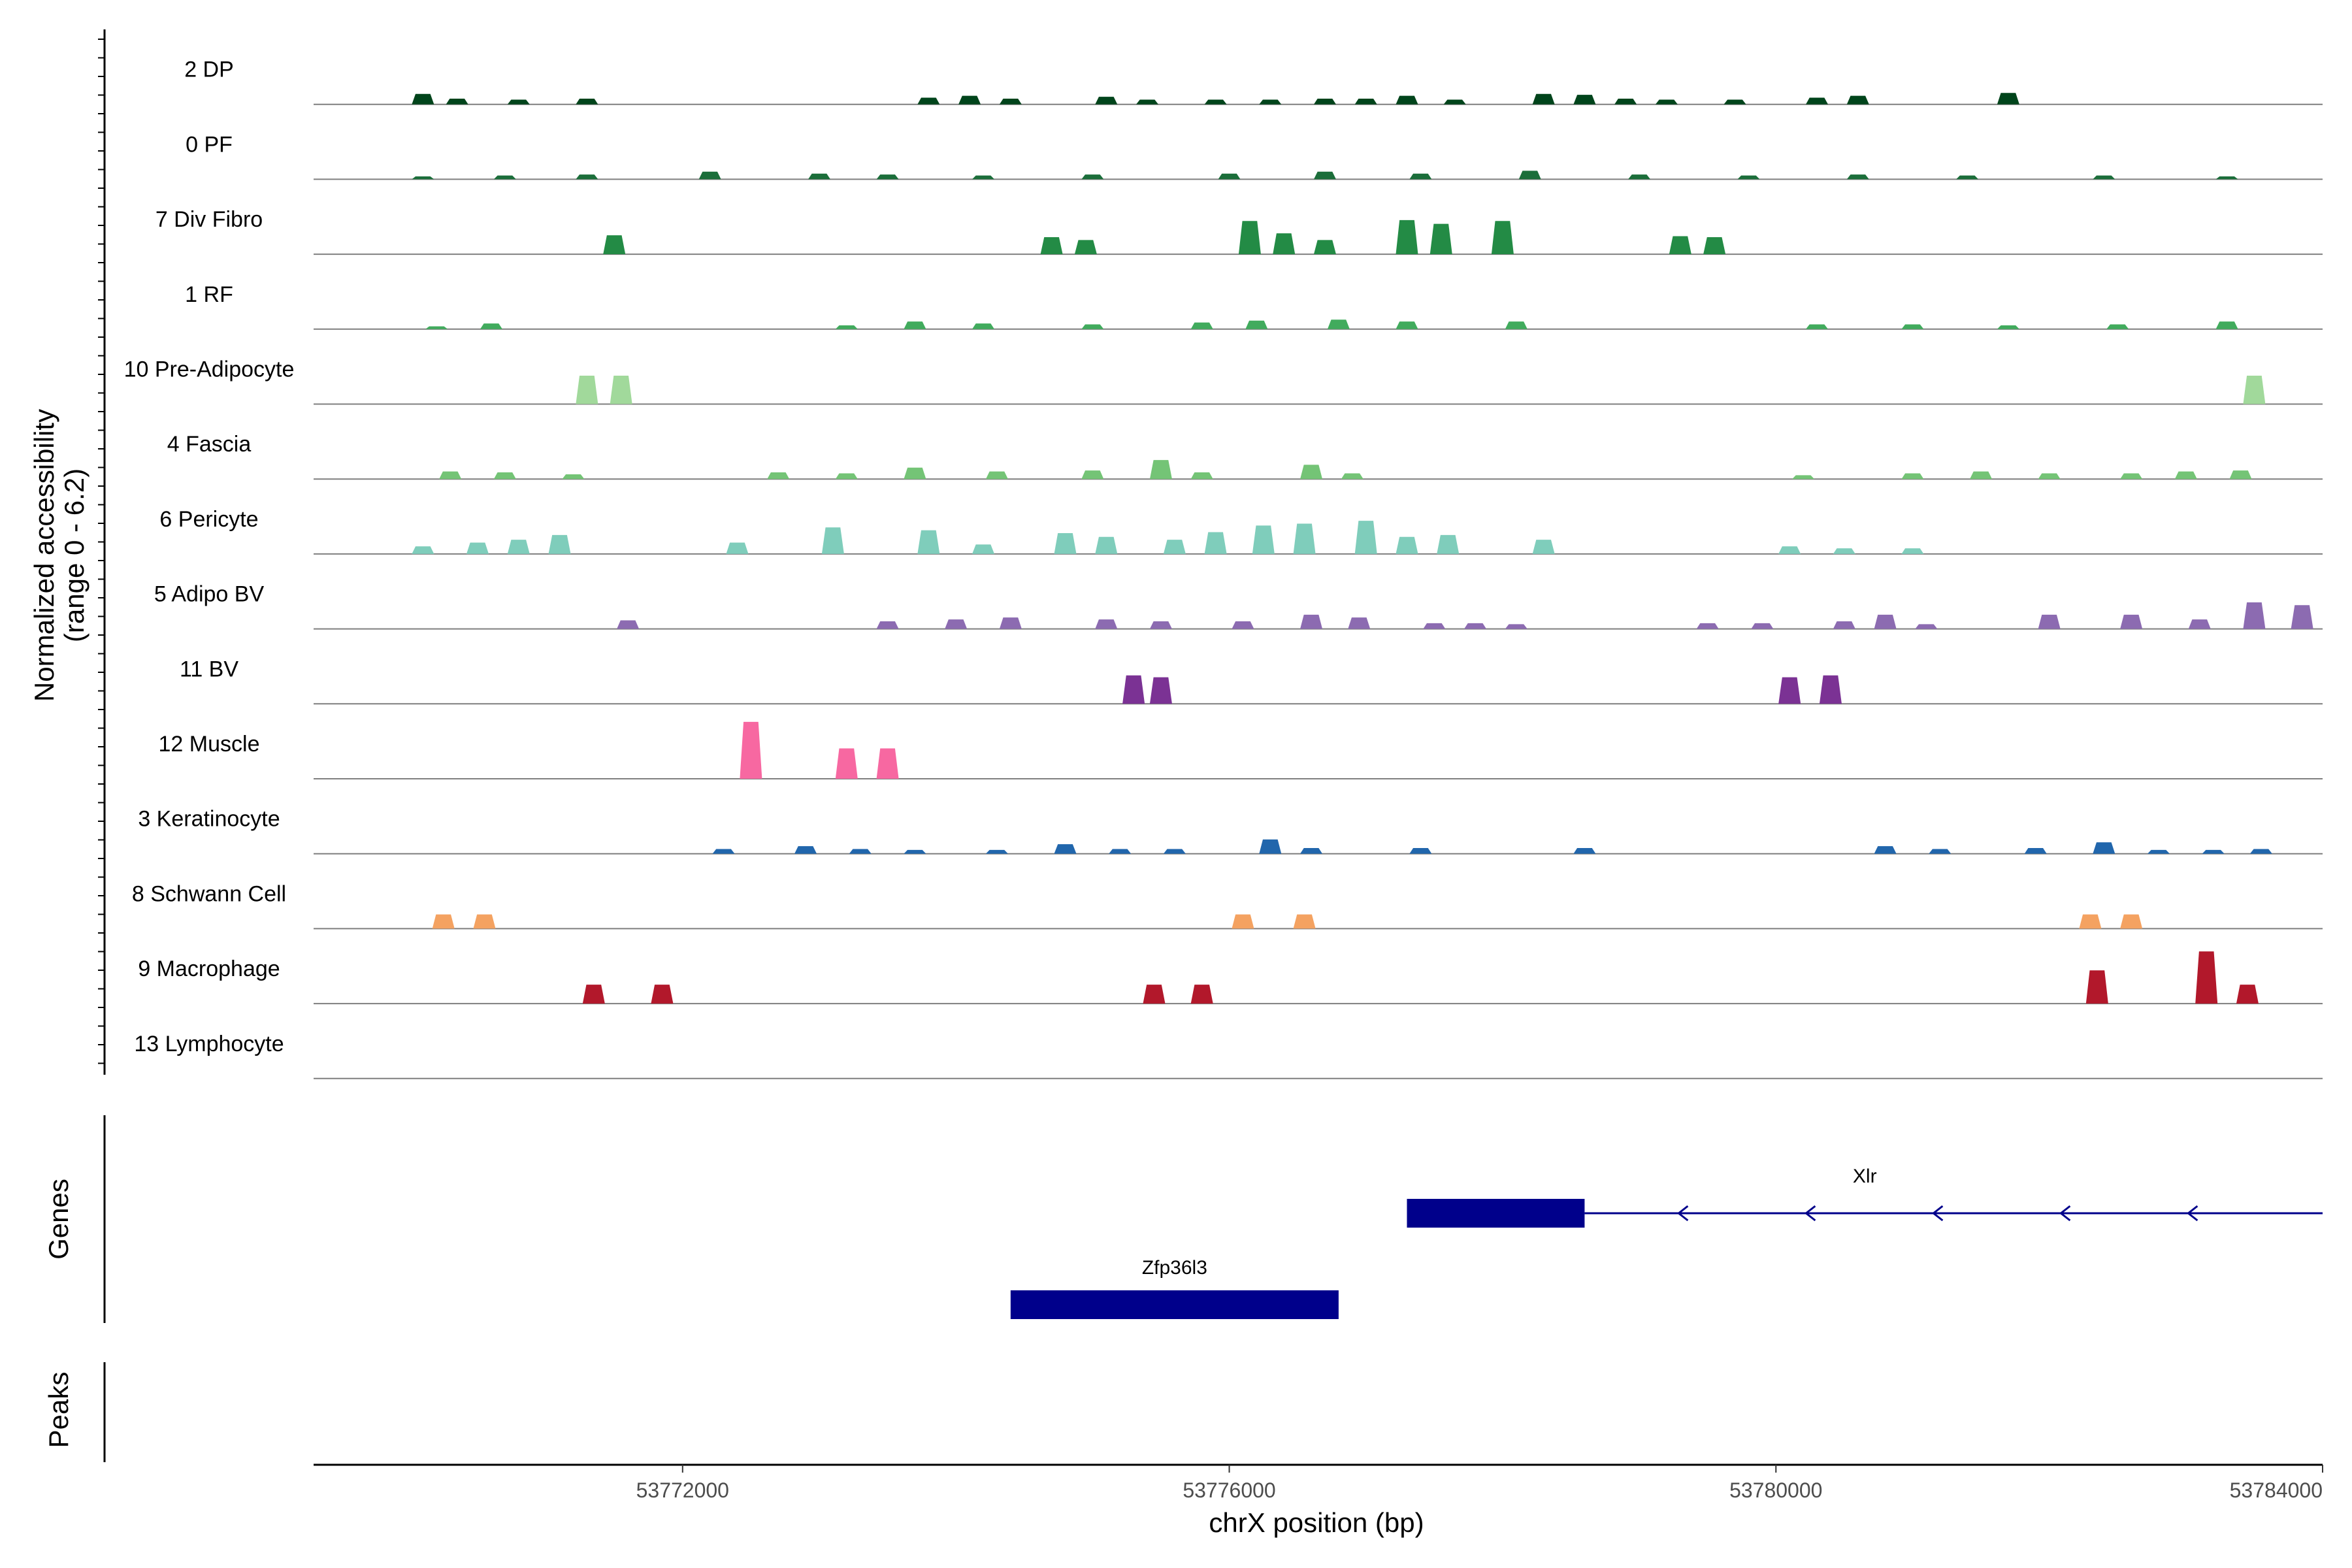 The width and height of the screenshot is (2352, 1568). Describe the element at coordinates (1230, 831) in the screenshot. I see `track-10: 3 Keratinocyte` at that location.